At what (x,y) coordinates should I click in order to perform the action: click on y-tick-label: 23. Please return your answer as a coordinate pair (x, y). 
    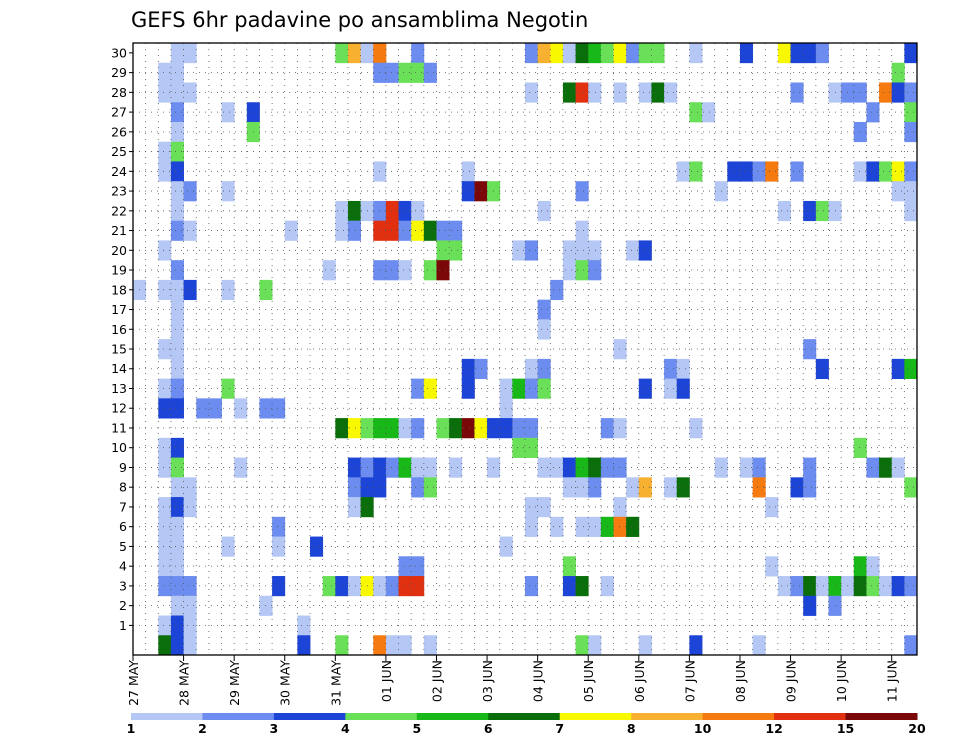
    Looking at the image, I should click on (119, 191).